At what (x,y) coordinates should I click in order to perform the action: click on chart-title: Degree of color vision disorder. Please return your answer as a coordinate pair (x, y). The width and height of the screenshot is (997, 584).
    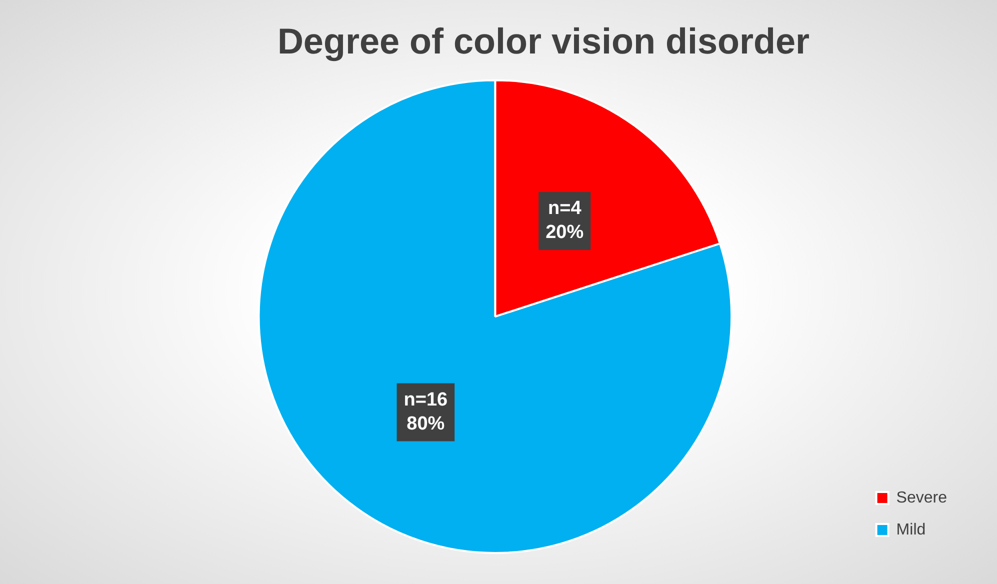
    Looking at the image, I should click on (543, 41).